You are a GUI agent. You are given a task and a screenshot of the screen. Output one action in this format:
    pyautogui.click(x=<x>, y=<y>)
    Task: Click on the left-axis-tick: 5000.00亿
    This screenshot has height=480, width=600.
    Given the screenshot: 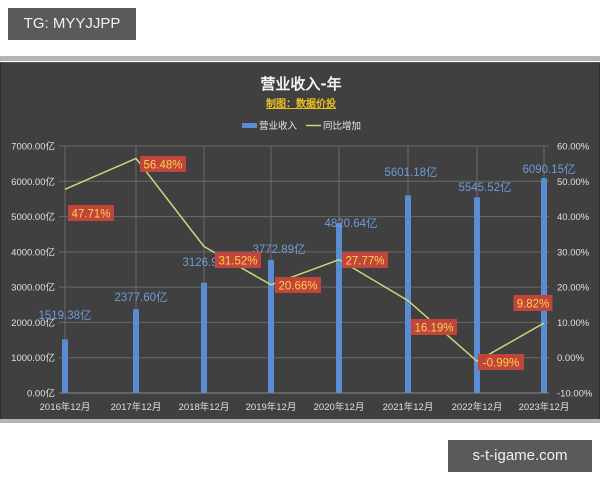 What is the action you would take?
    pyautogui.click(x=33, y=217)
    